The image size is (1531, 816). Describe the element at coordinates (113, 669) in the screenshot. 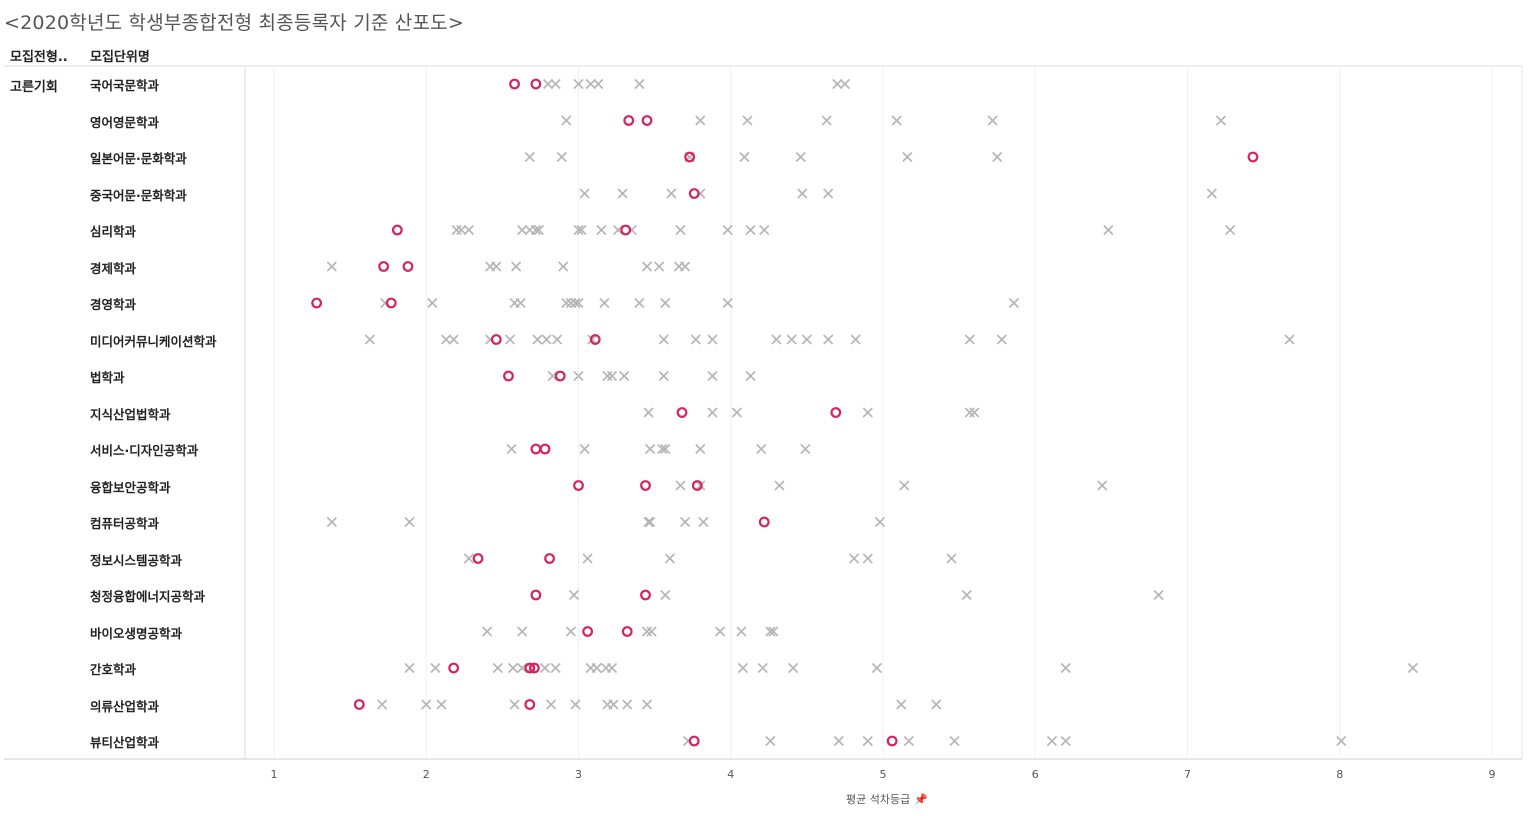

I see `row-label: 간호학과` at that location.